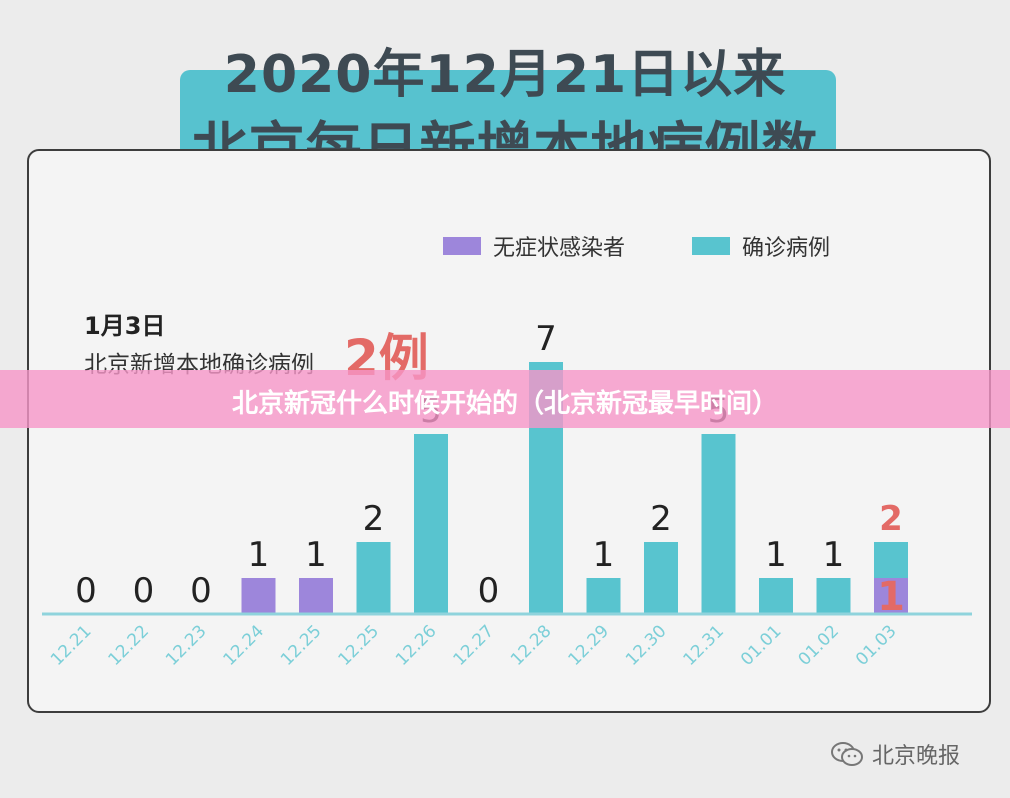 This screenshot has width=1010, height=798. I want to click on data-label-1: 0, so click(144, 591).